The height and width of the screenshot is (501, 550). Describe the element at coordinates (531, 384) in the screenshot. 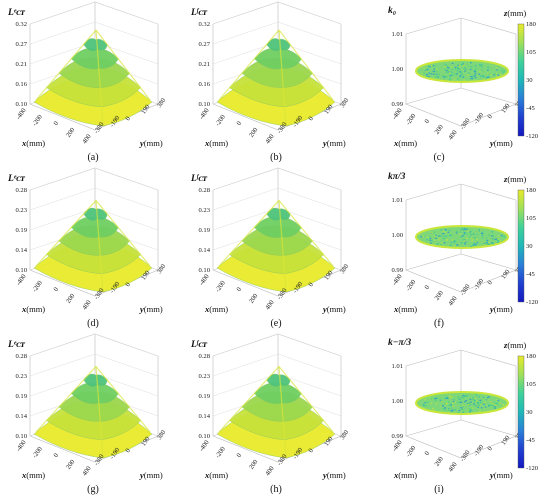

I see `colorbar-tick-label: 105` at that location.